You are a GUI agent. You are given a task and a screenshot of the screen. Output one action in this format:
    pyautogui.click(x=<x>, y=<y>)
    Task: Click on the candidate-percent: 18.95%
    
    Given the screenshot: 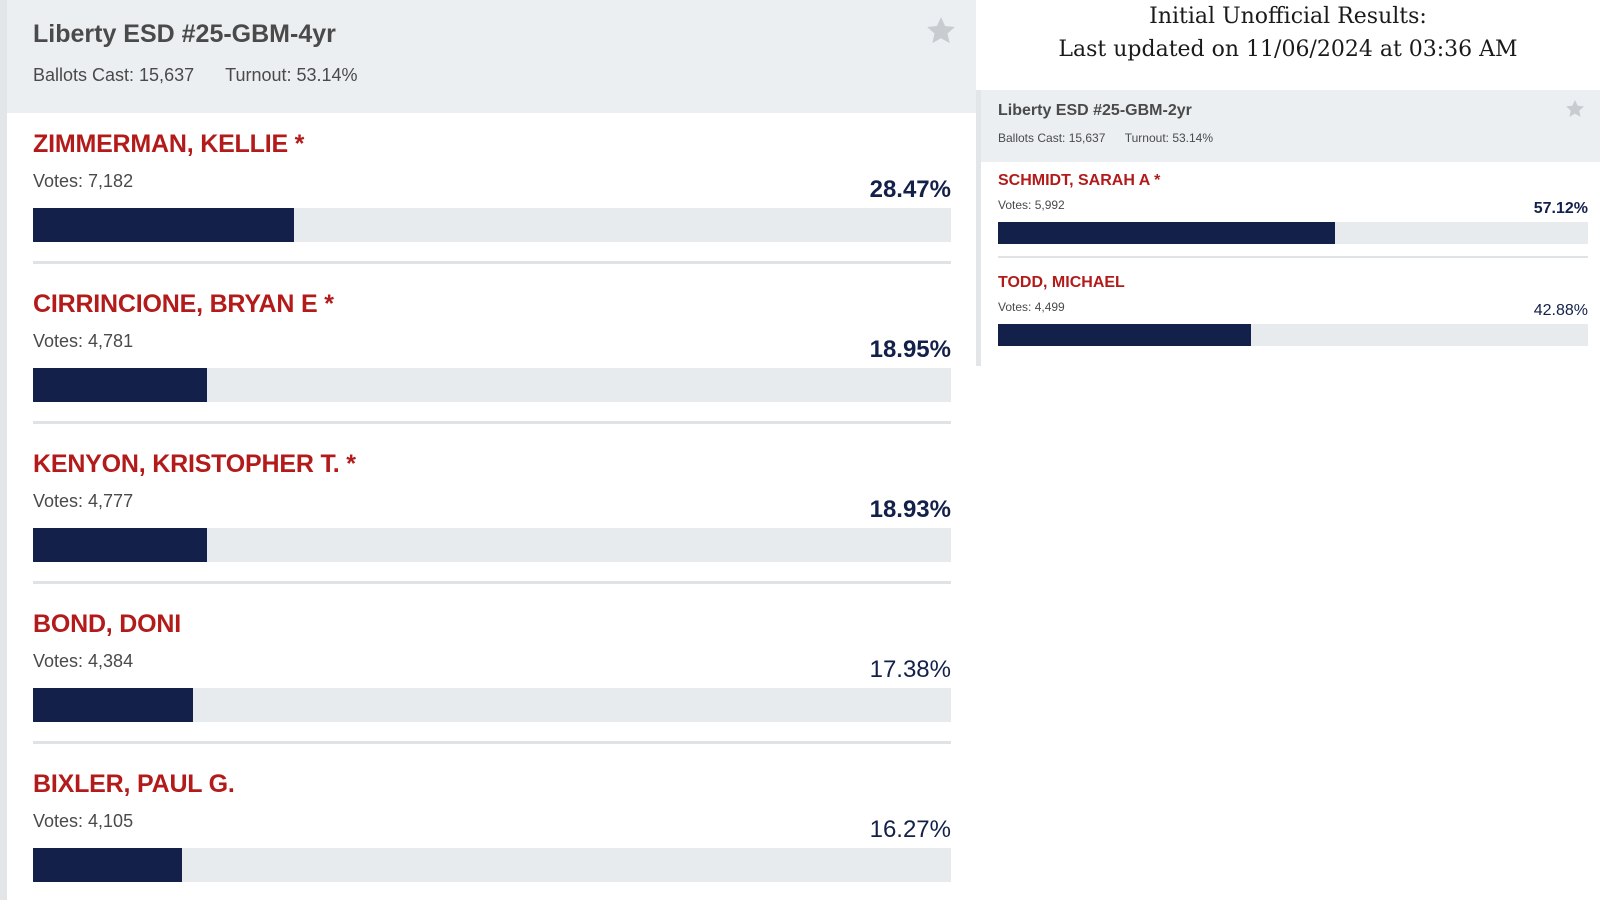 What is the action you would take?
    pyautogui.click(x=910, y=349)
    